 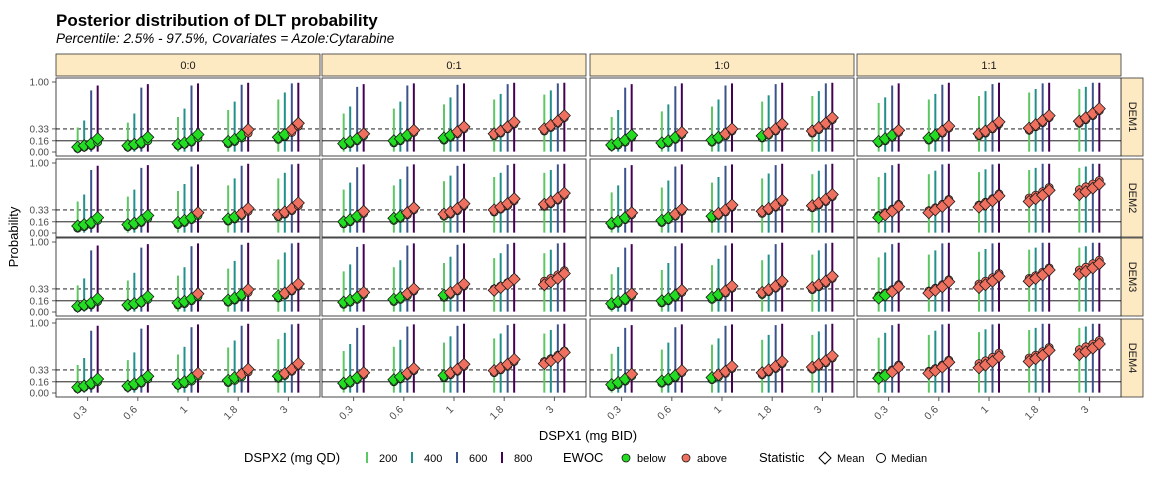 I want to click on facet-strip-label: DEM4, so click(x=1132, y=358).